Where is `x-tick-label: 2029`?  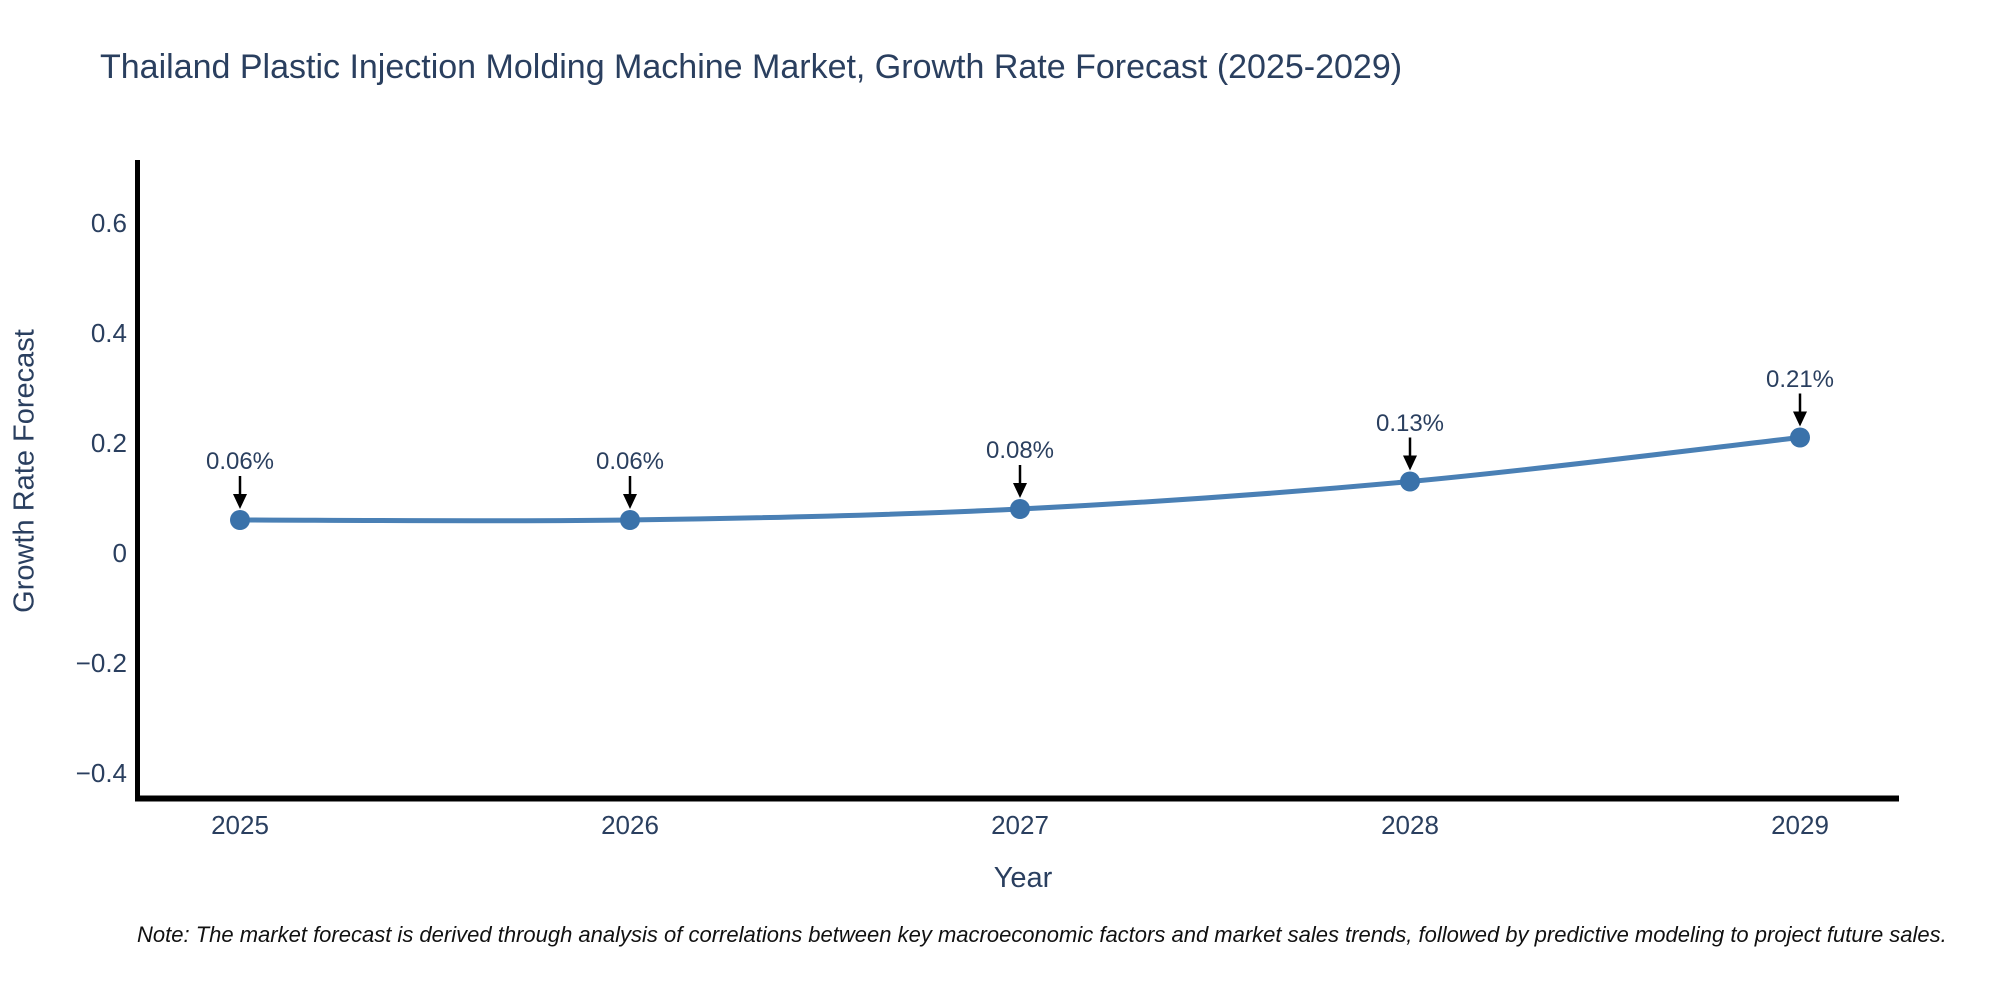
x-tick-label: 2029 is located at coordinates (1800, 825).